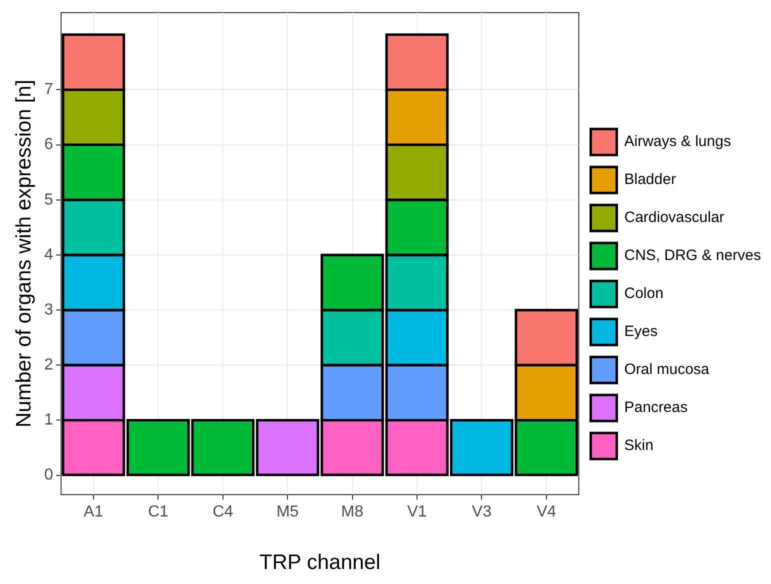  I want to click on y-tick-label: 6, so click(49, 145).